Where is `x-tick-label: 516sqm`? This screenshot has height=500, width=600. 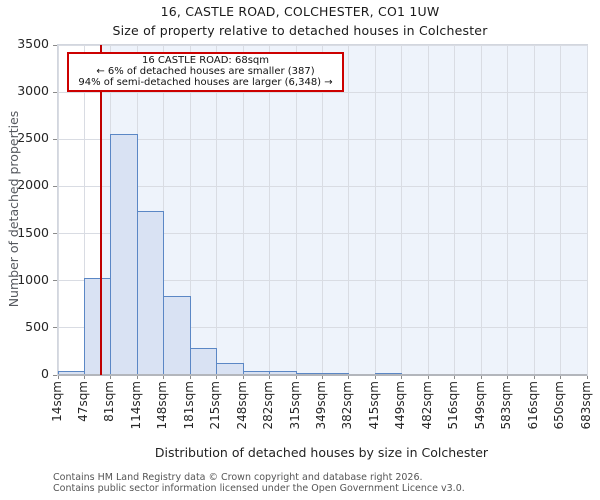 x-tick-label: 516sqm is located at coordinates (453, 405).